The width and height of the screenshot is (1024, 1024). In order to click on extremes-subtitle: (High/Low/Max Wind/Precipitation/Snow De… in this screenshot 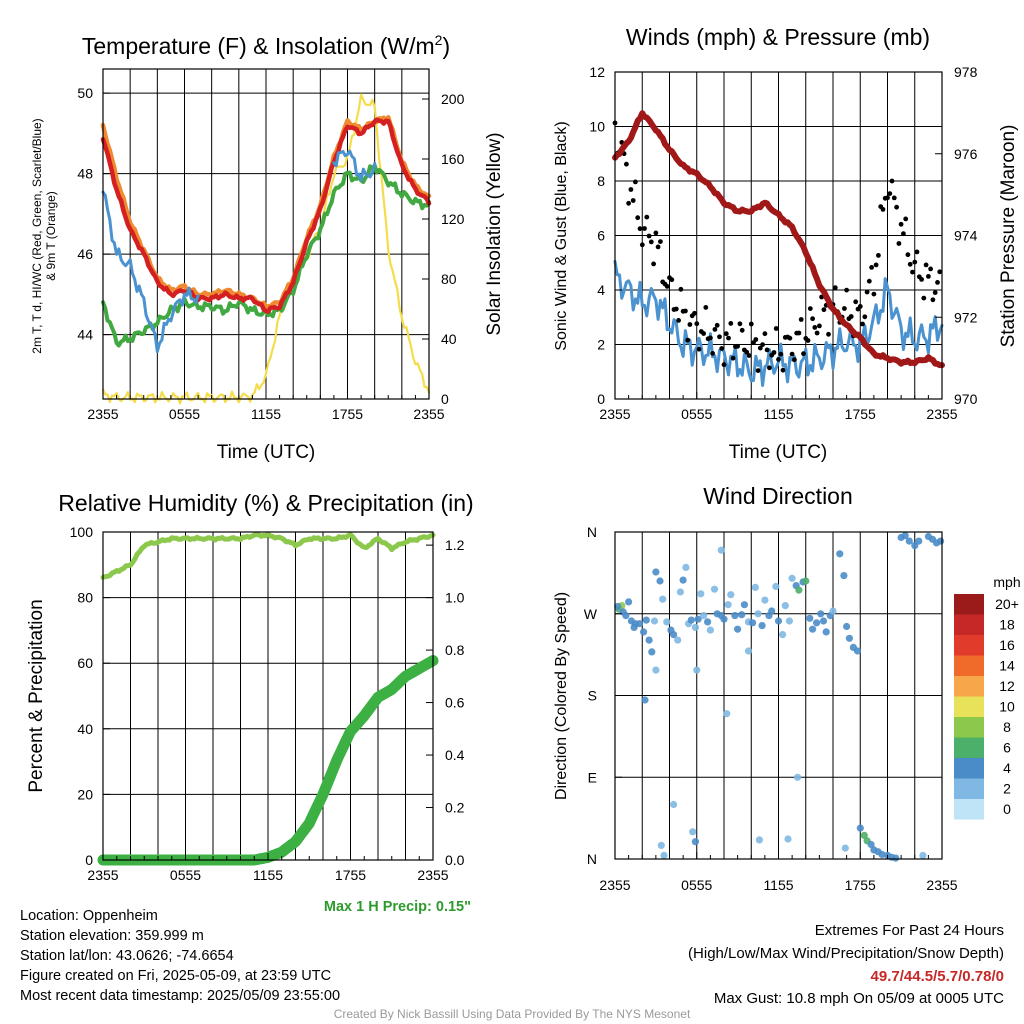, I will do `click(846, 953)`.